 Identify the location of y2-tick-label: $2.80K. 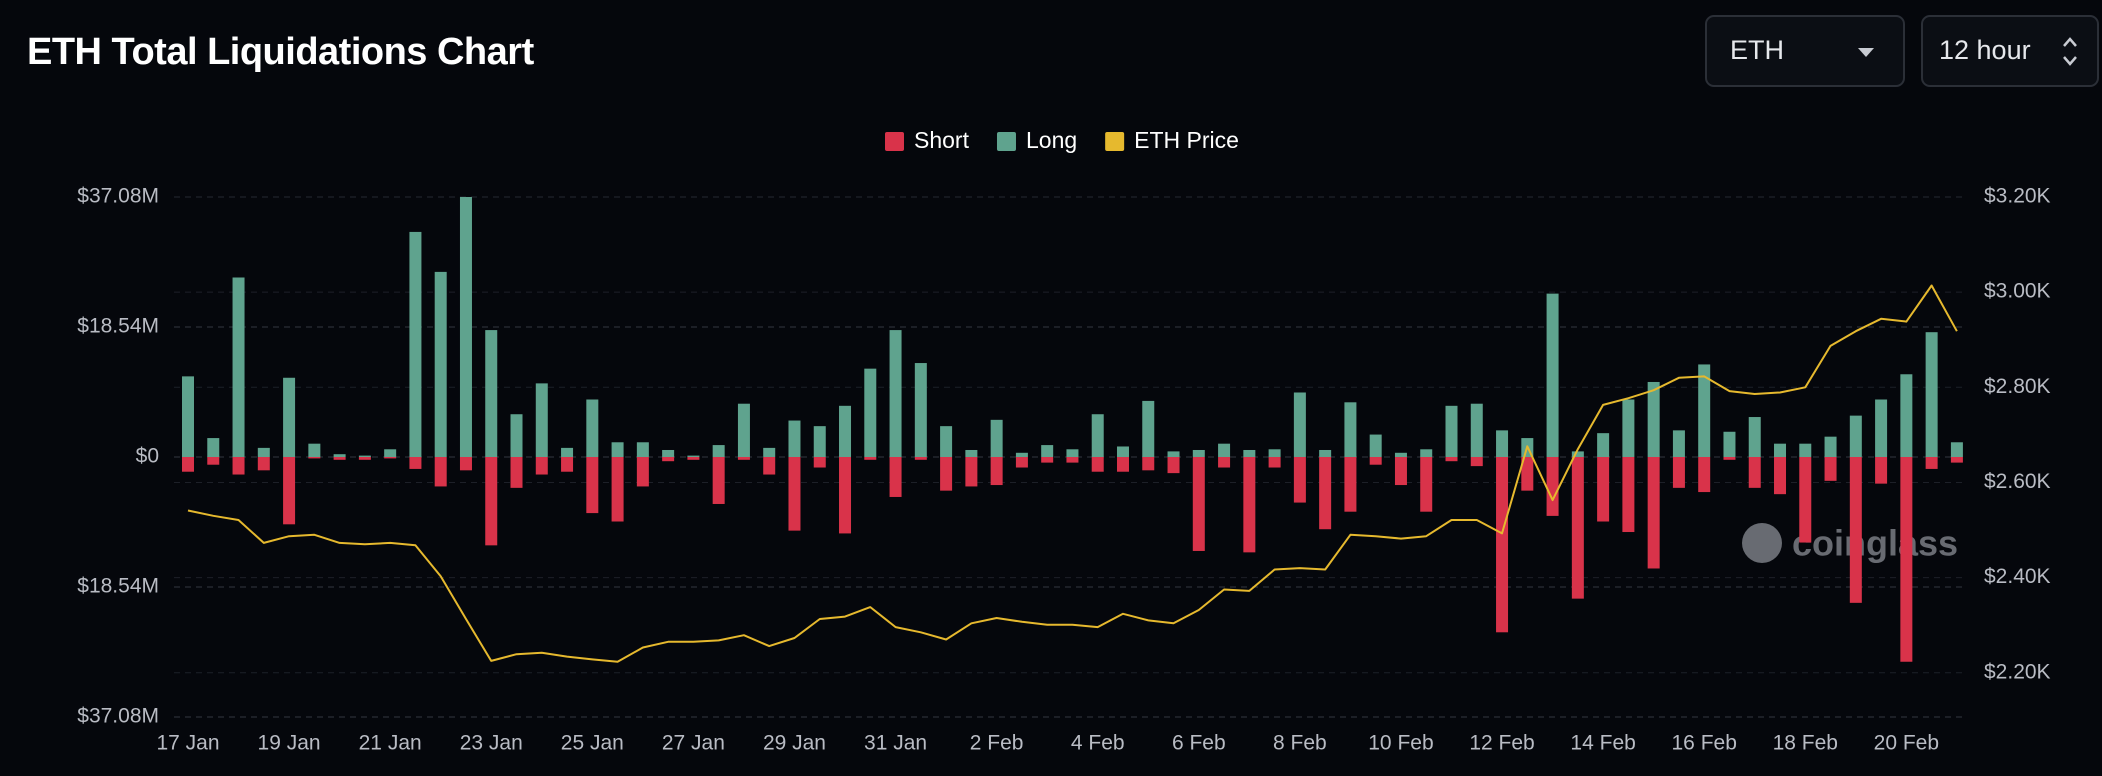
(2017, 386).